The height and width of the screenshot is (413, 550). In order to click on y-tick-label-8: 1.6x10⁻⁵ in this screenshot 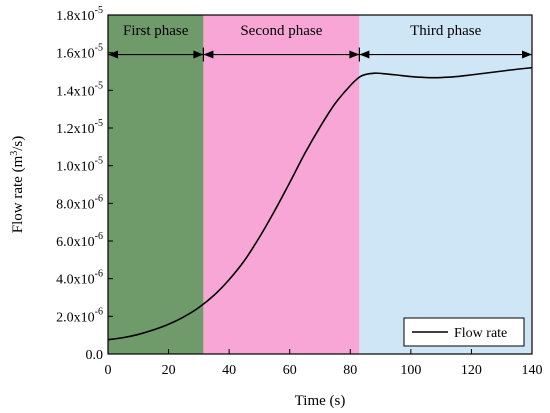, I will do `click(79, 52)`.